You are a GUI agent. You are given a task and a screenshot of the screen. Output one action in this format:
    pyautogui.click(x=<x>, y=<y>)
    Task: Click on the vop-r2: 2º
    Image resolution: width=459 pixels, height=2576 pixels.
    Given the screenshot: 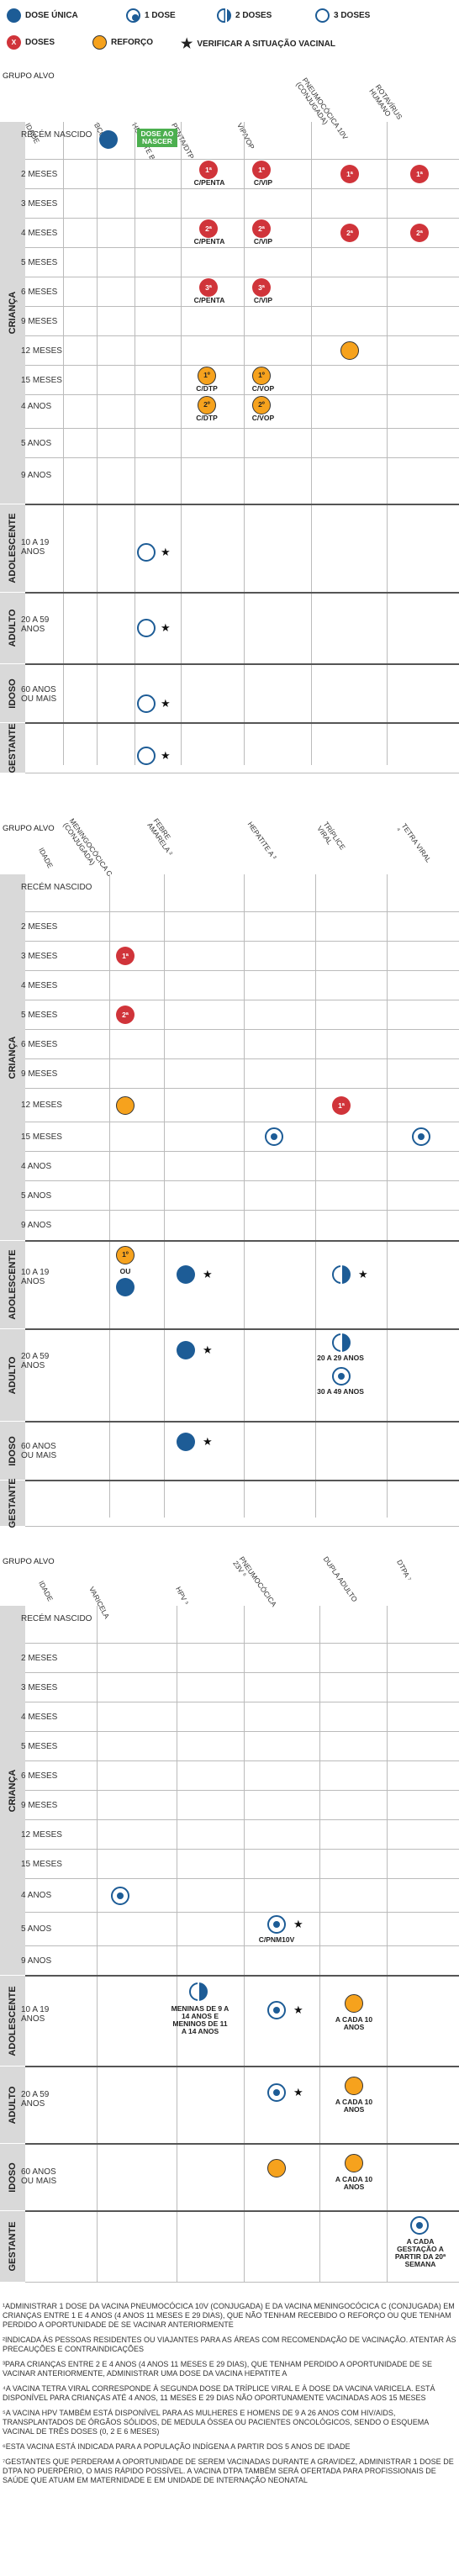 What is the action you would take?
    pyautogui.click(x=261, y=405)
    